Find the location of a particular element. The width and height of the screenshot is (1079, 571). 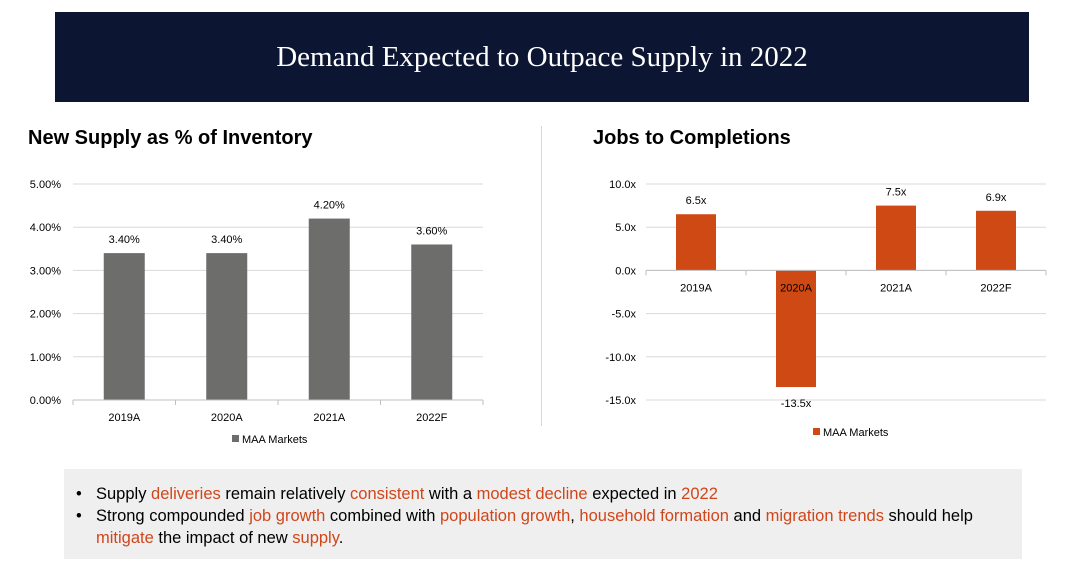

y-tick-label: 4.00% is located at coordinates (45, 228).